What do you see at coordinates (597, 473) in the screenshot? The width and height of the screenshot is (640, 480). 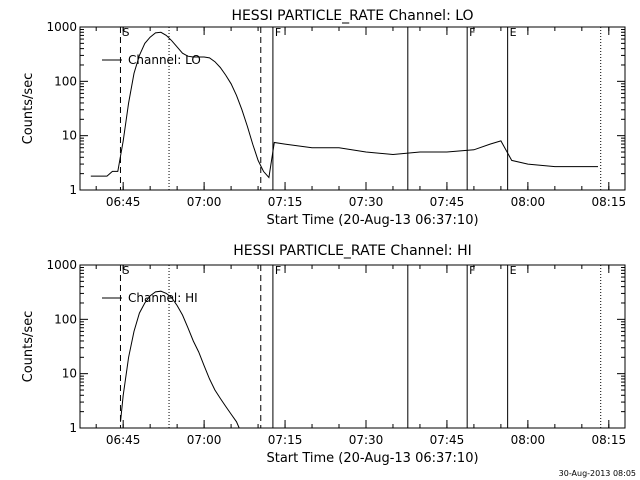 I see `footer-timestamp: 30-Aug-2013 08:05` at bounding box center [597, 473].